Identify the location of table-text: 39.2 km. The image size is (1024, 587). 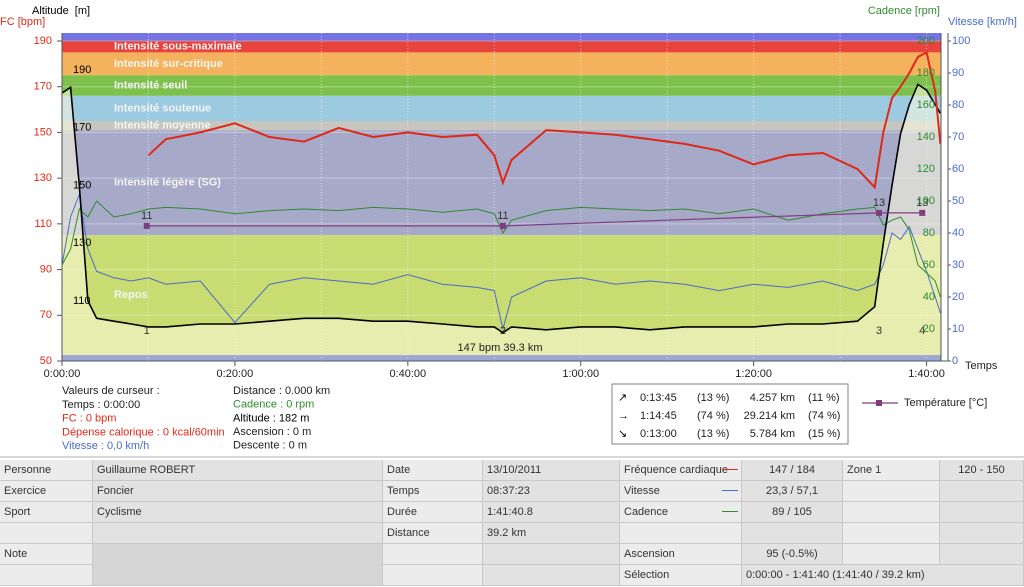
(551, 533).